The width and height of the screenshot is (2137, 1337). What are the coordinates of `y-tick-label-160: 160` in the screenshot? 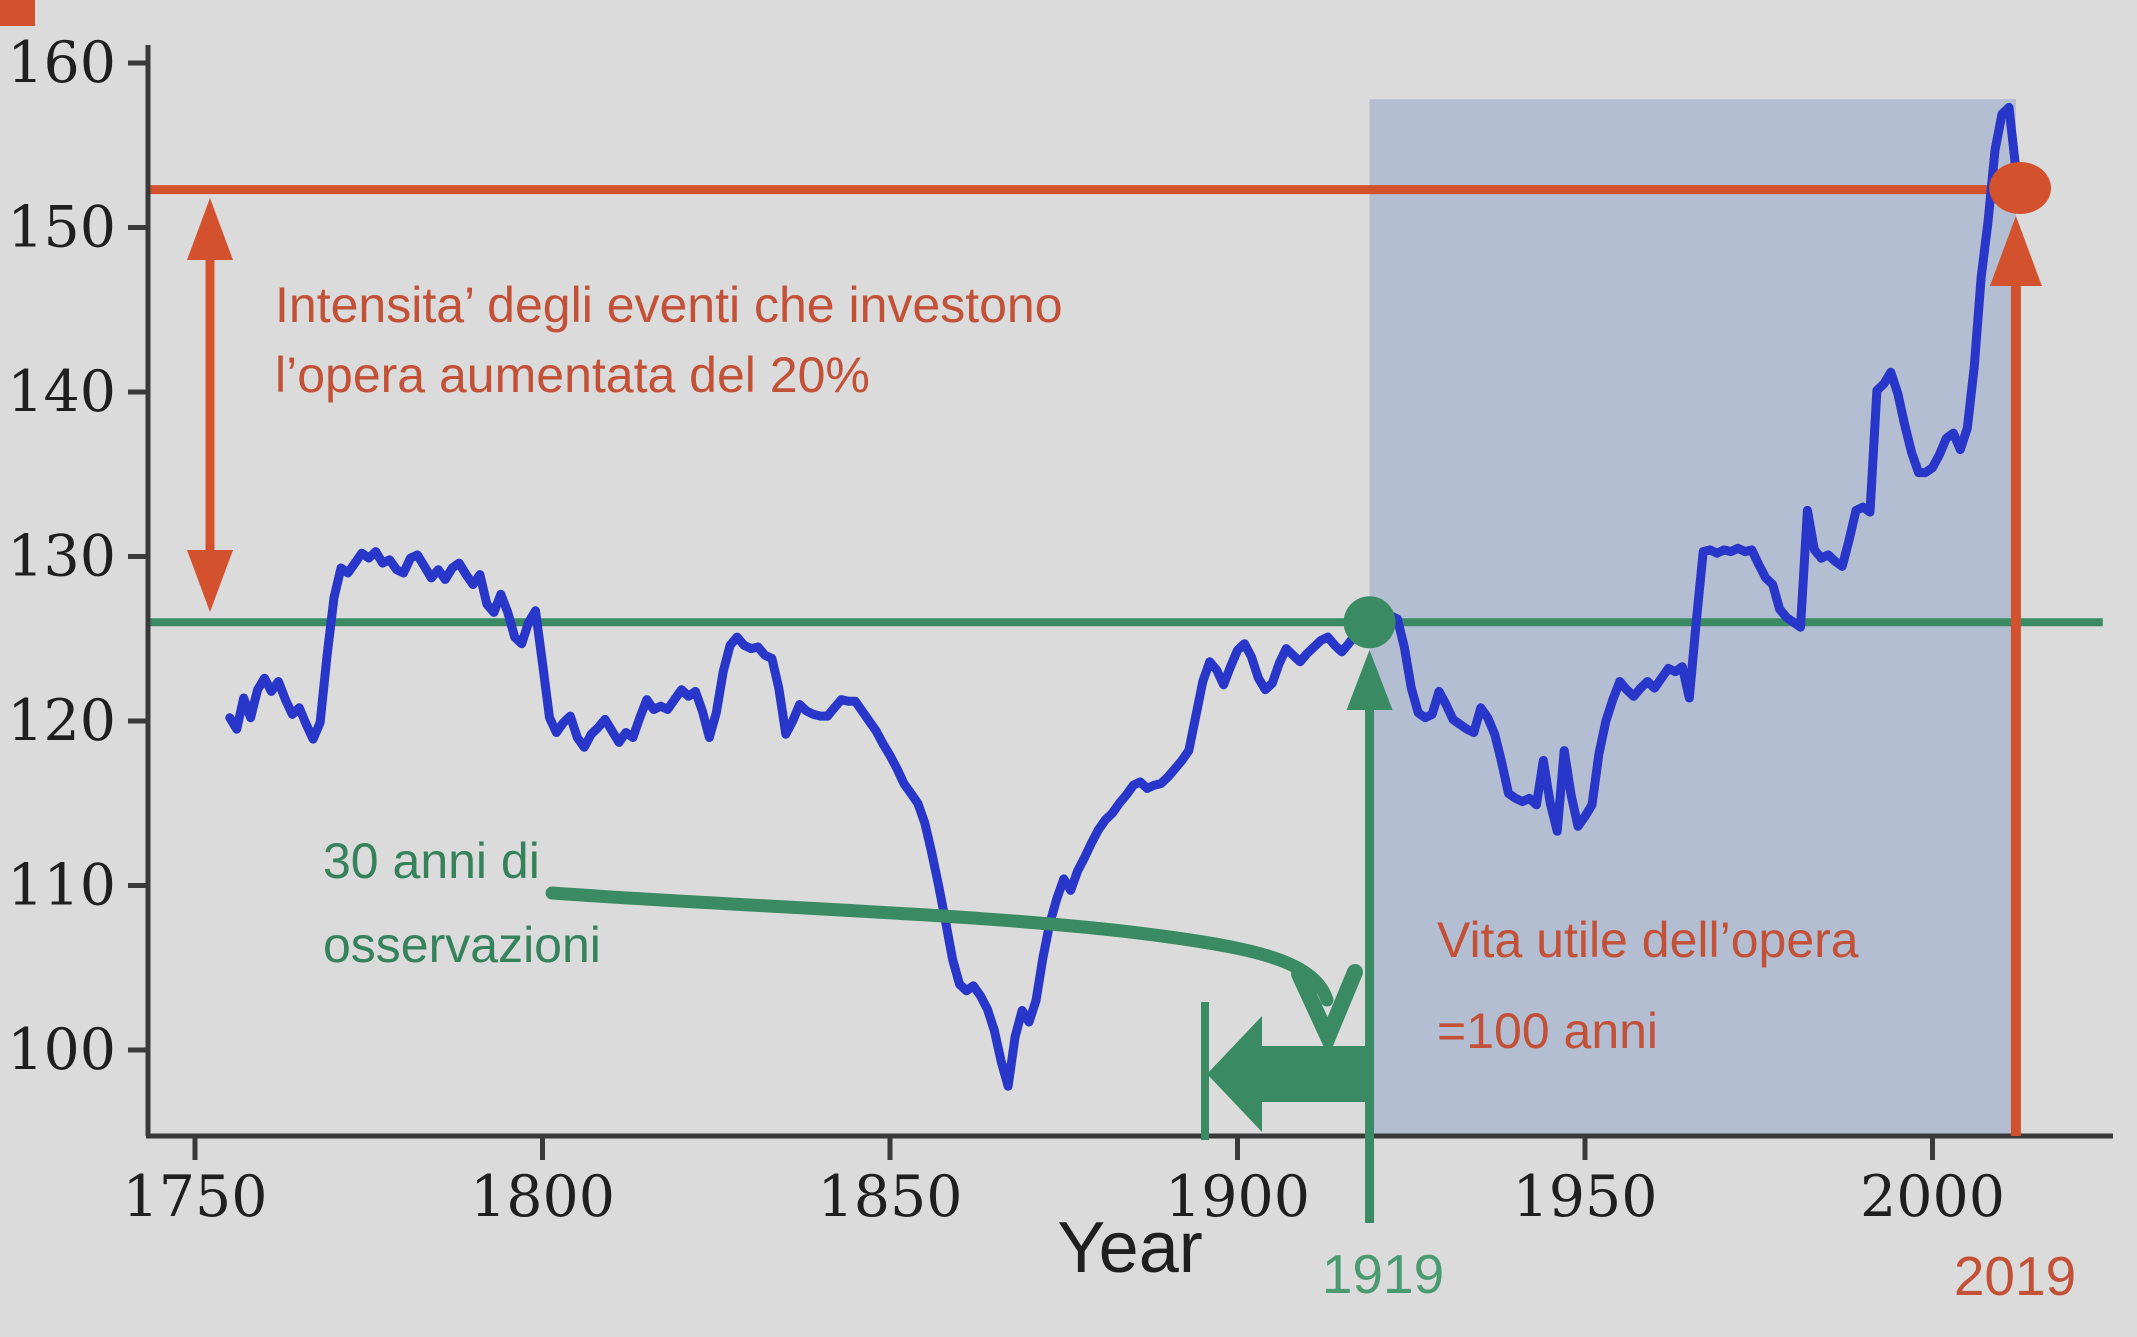 It's located at (61, 63).